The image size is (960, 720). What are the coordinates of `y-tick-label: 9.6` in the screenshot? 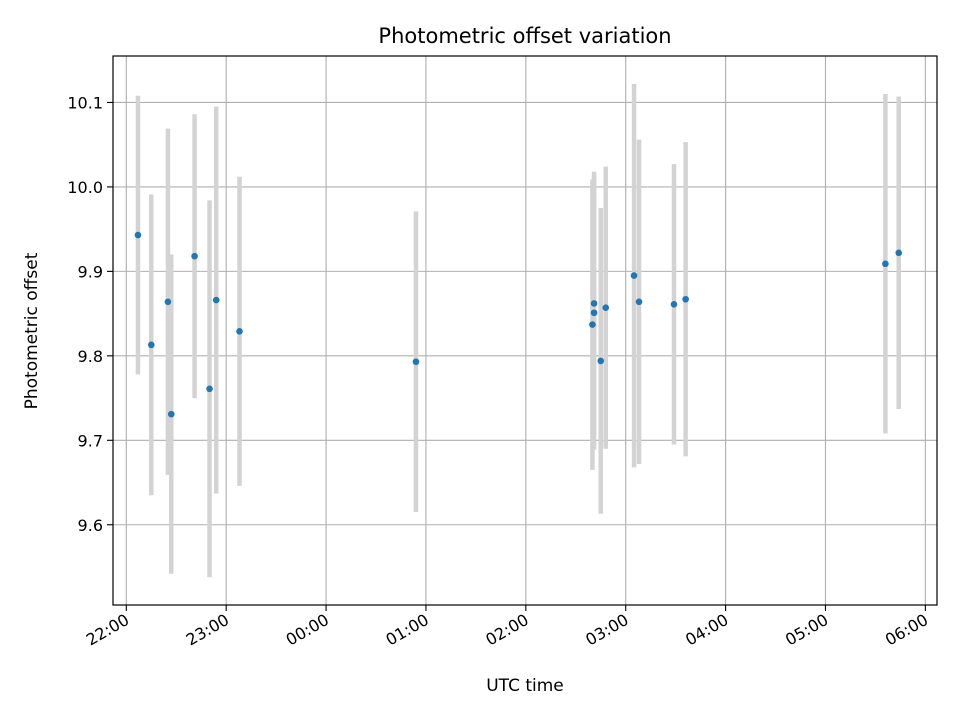 It's located at (90, 525).